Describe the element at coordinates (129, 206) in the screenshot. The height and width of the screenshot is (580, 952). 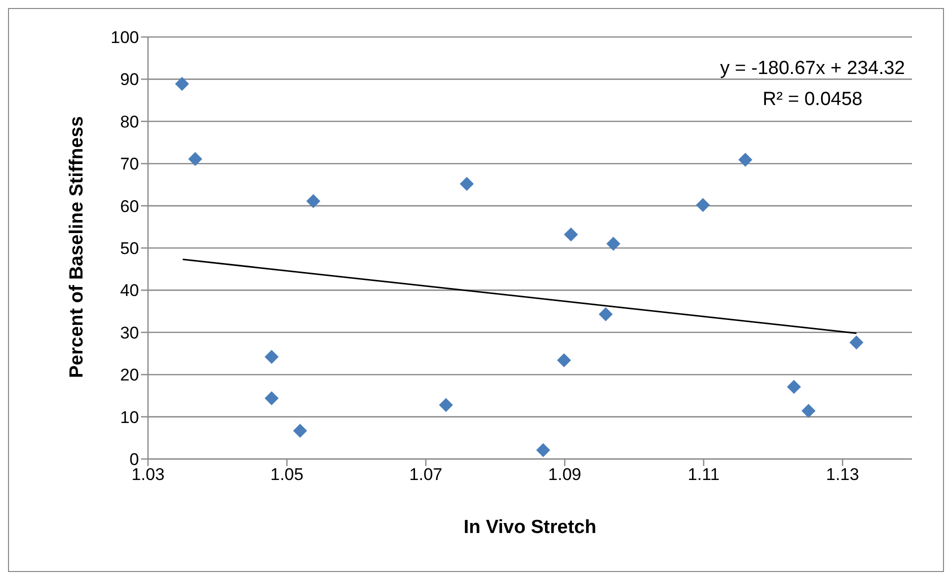
I see `y-tick-label: 60` at that location.